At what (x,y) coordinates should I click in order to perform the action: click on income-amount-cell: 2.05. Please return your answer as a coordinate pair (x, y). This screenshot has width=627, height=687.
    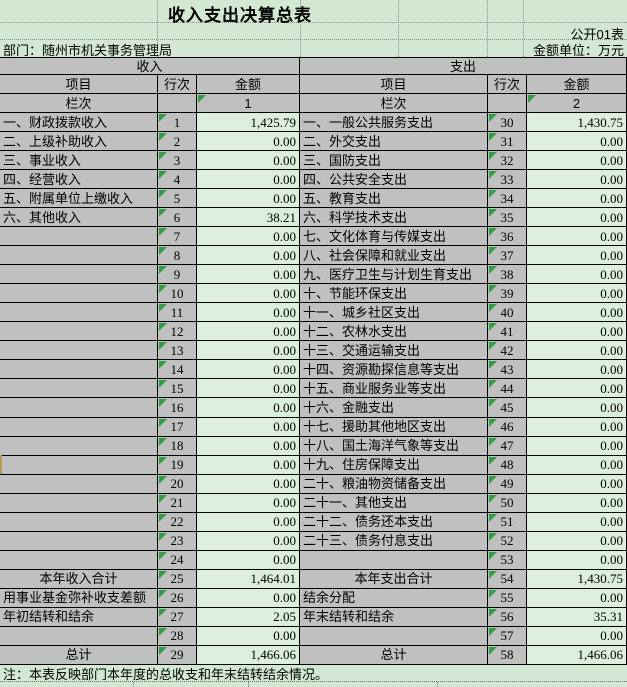
    Looking at the image, I should click on (248, 617).